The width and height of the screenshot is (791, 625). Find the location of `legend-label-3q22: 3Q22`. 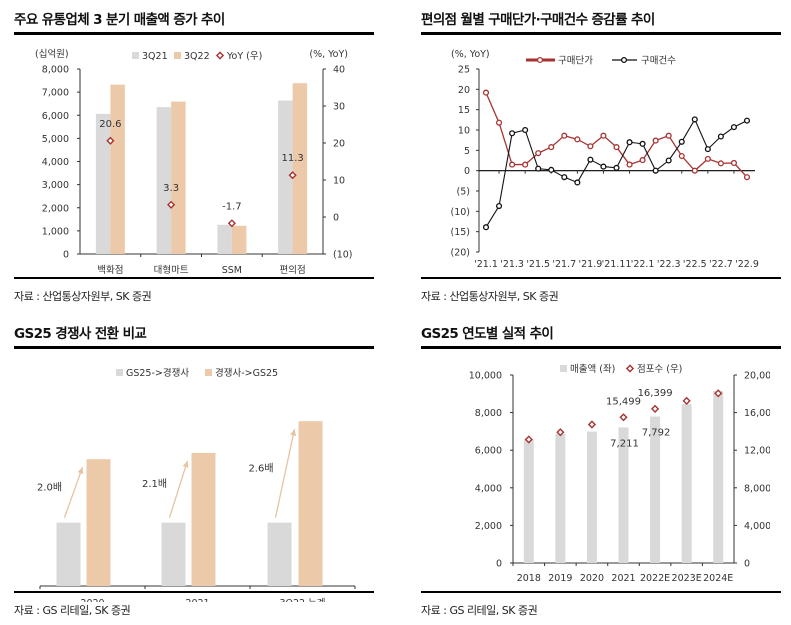

legend-label-3q22: 3Q22 is located at coordinates (197, 56).